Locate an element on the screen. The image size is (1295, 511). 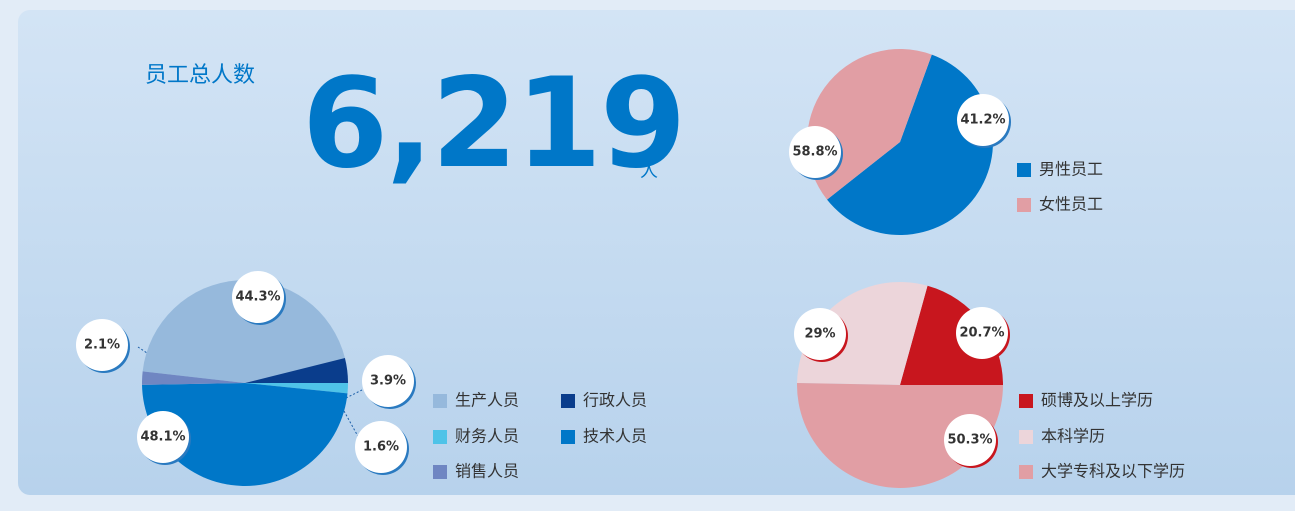
data-label: 20.7% is located at coordinates (981, 333).